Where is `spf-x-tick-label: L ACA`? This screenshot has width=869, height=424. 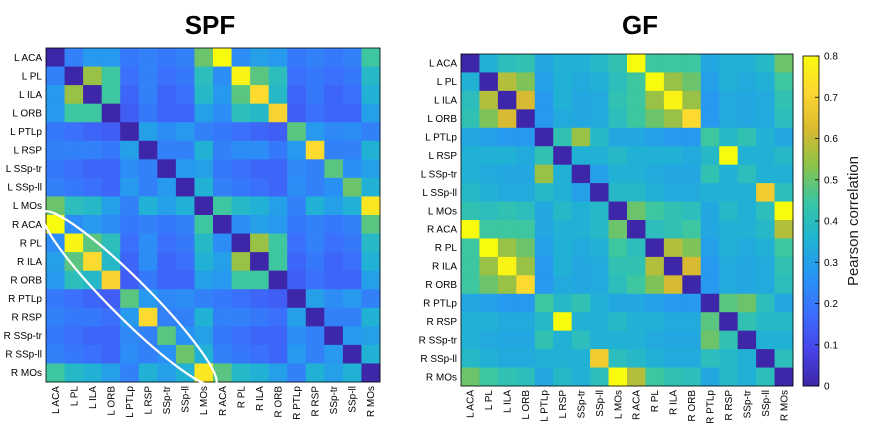
spf-x-tick-label: L ACA is located at coordinates (56, 400).